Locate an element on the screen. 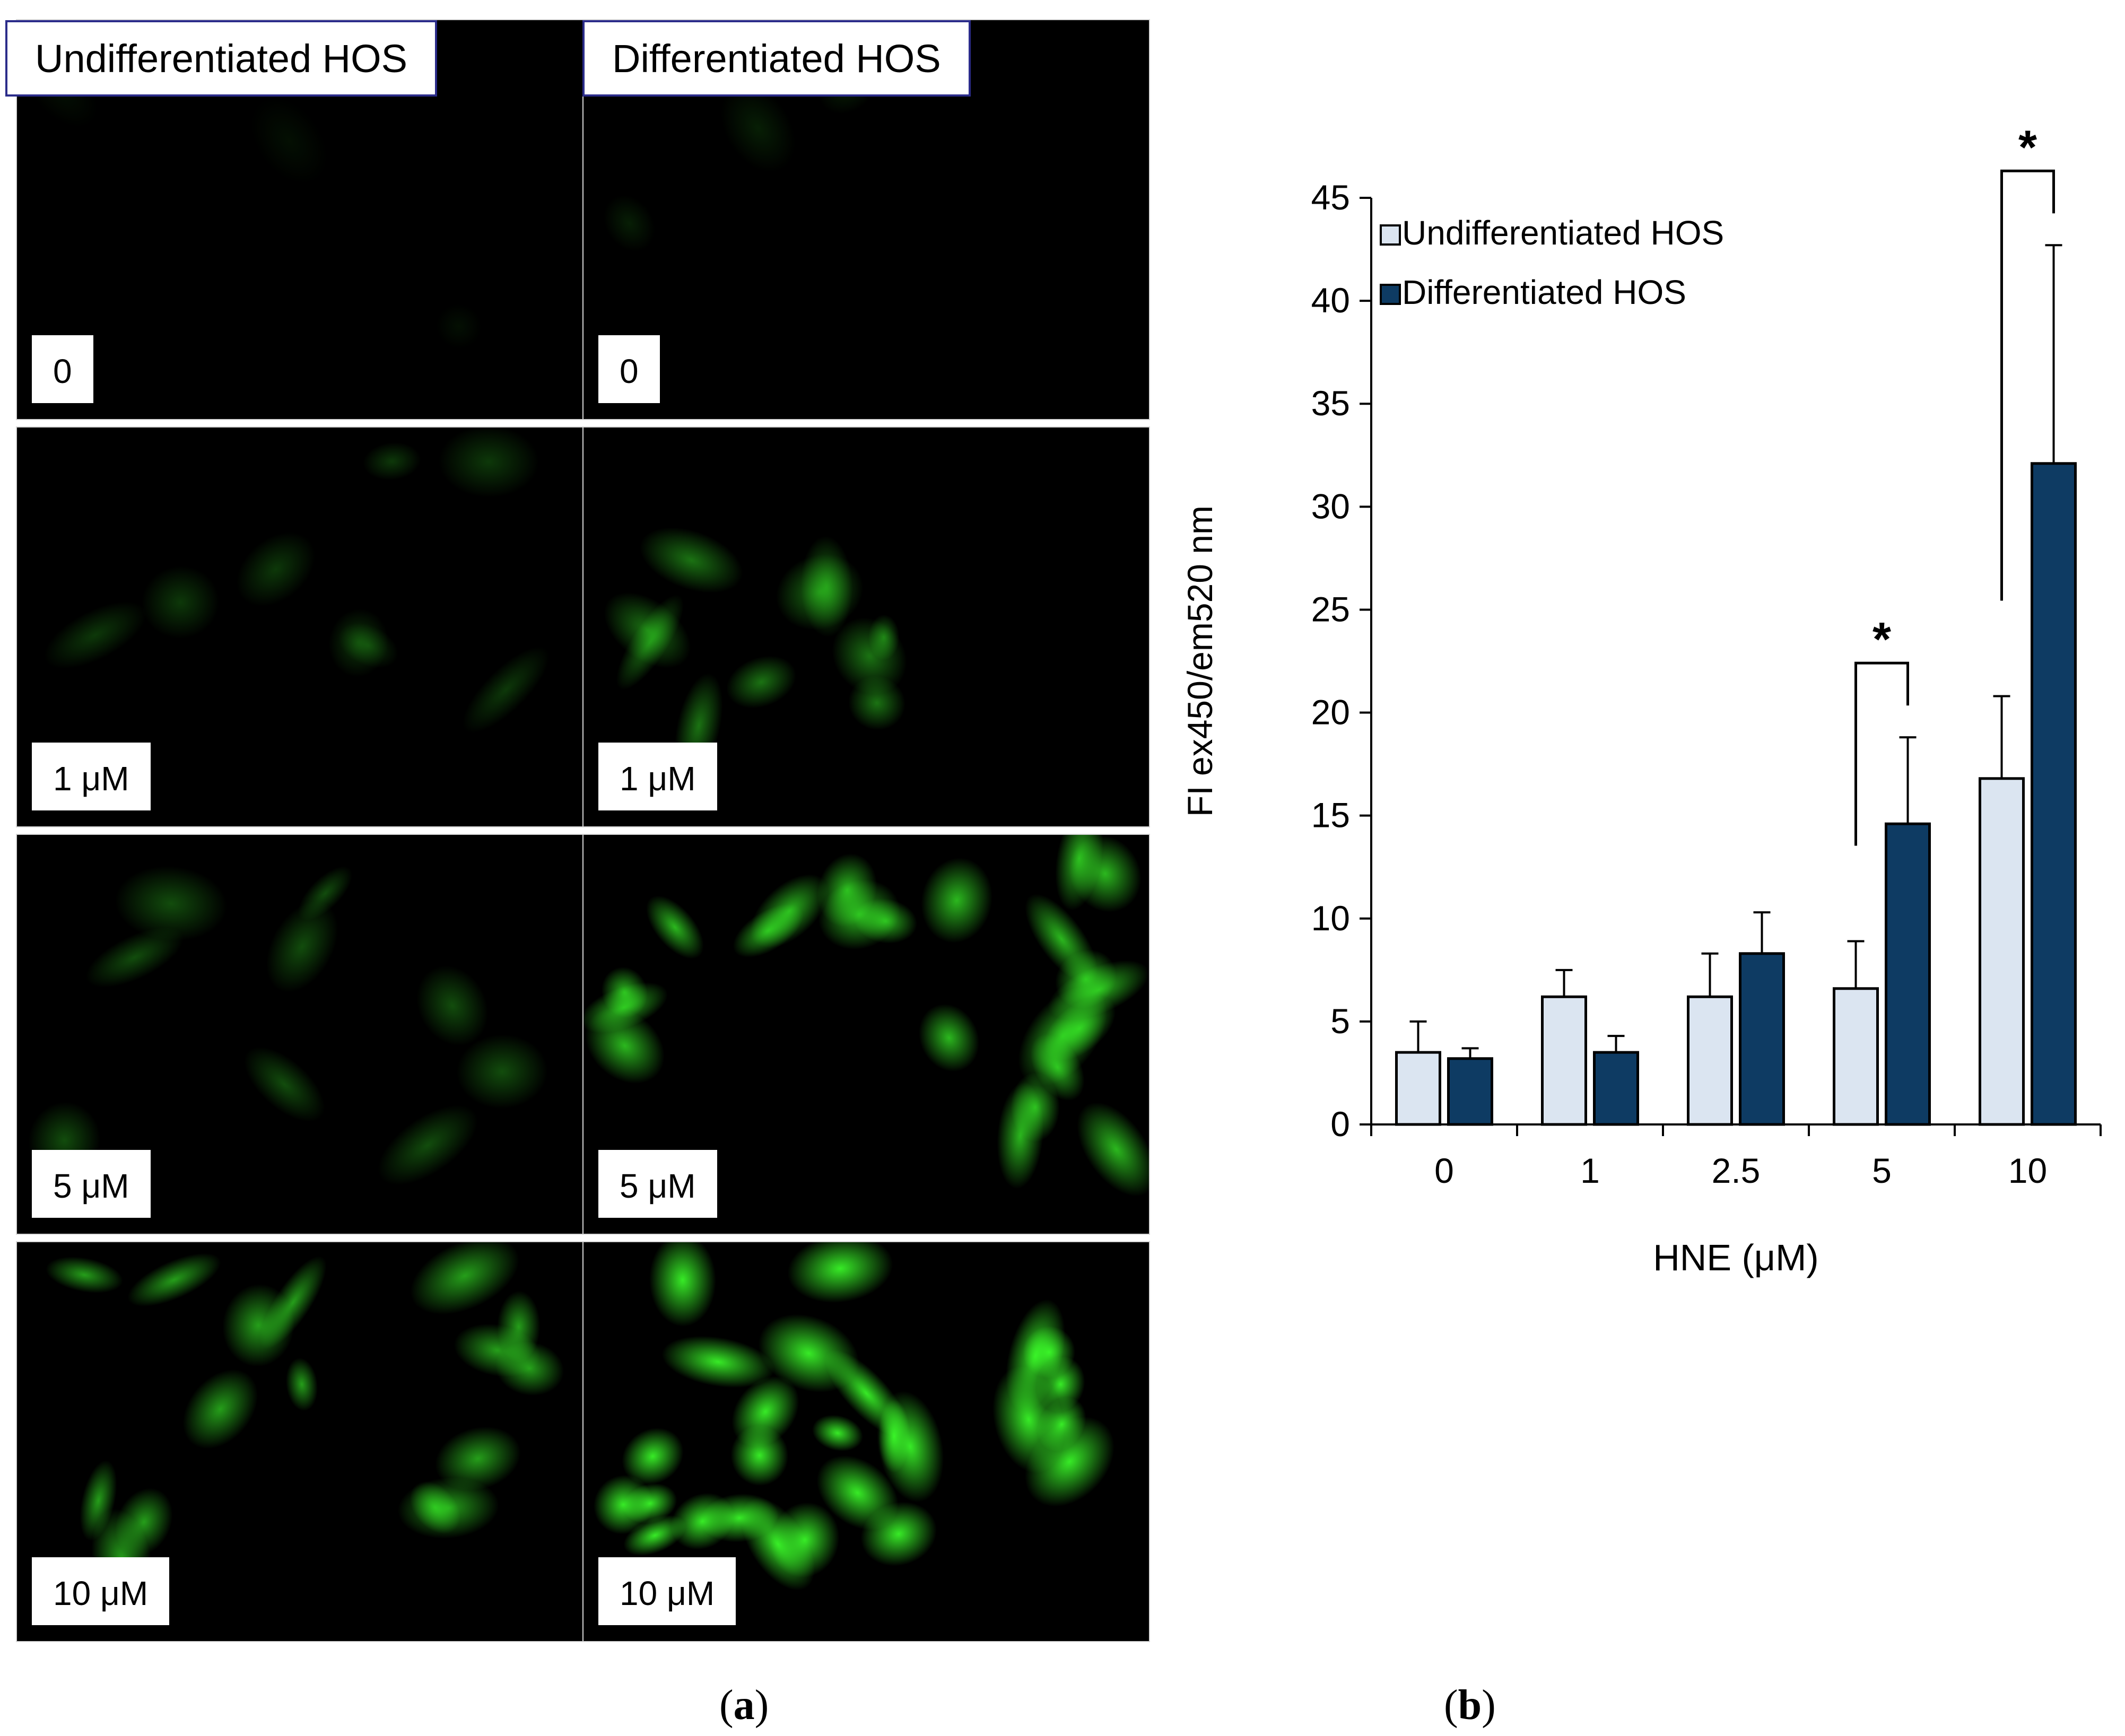 The width and height of the screenshot is (2125, 1736). y-tick-label: 45 is located at coordinates (1330, 197).